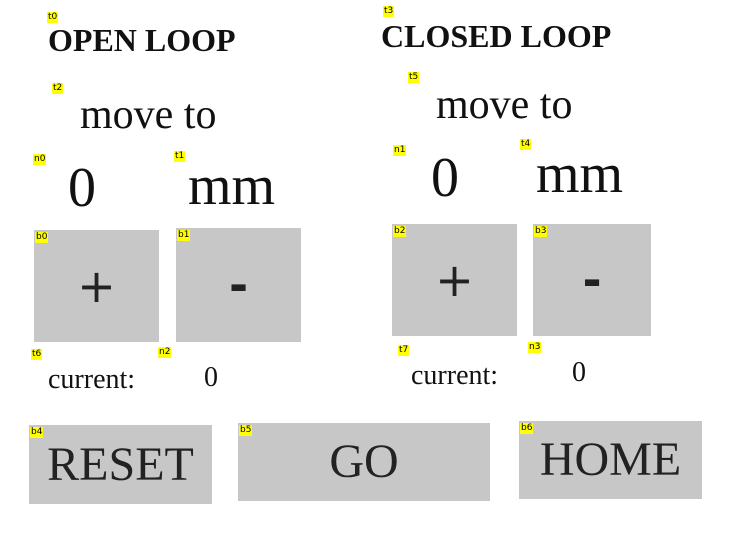  What do you see at coordinates (579, 372) in the screenshot?
I see `closed-loop-current-value: 0` at bounding box center [579, 372].